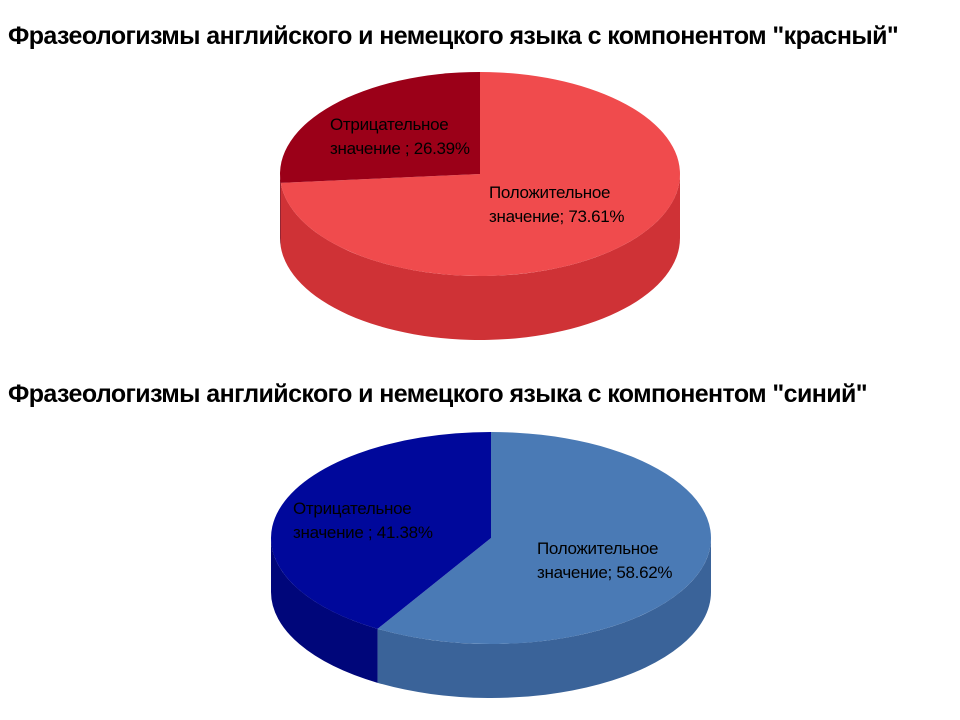 This screenshot has width=960, height=720. Describe the element at coordinates (604, 560) in the screenshot. I see `data-label: Положительное значение; 58.62%` at that location.